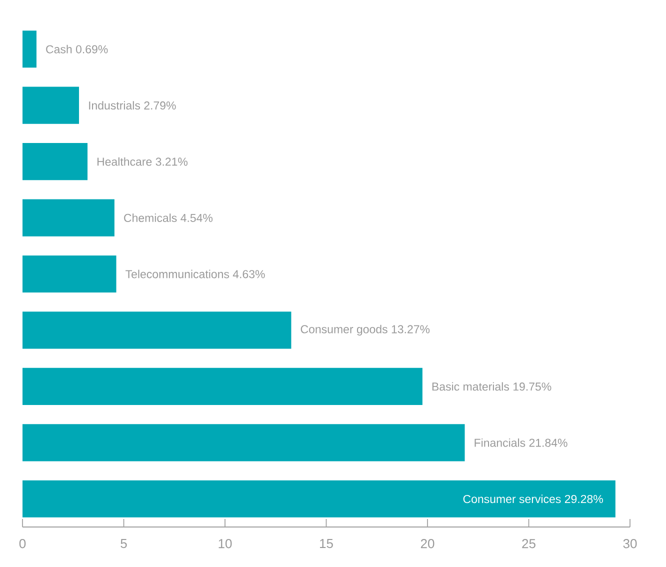 The width and height of the screenshot is (666, 567). Describe the element at coordinates (225, 543) in the screenshot. I see `x-tick-label: 10` at that location.